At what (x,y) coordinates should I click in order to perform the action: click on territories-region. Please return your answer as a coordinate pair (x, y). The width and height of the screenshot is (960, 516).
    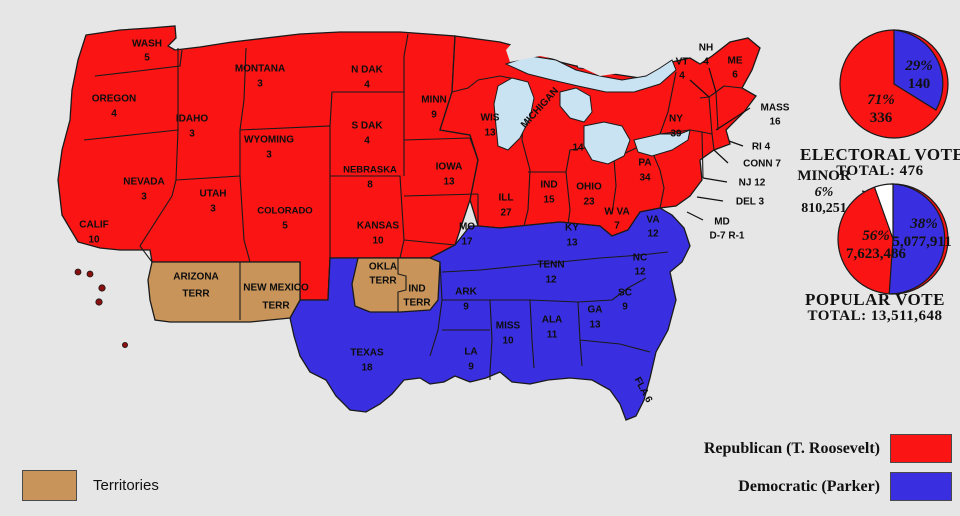
    Looking at the image, I should click on (294, 290).